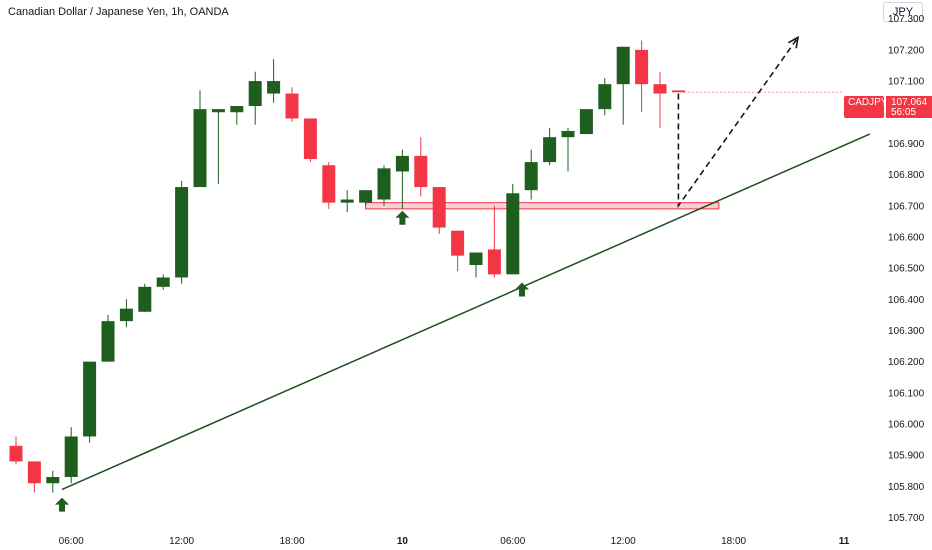 This screenshot has width=932, height=550. What do you see at coordinates (906, 269) in the screenshot?
I see `y-tick-label: 106.500` at bounding box center [906, 269].